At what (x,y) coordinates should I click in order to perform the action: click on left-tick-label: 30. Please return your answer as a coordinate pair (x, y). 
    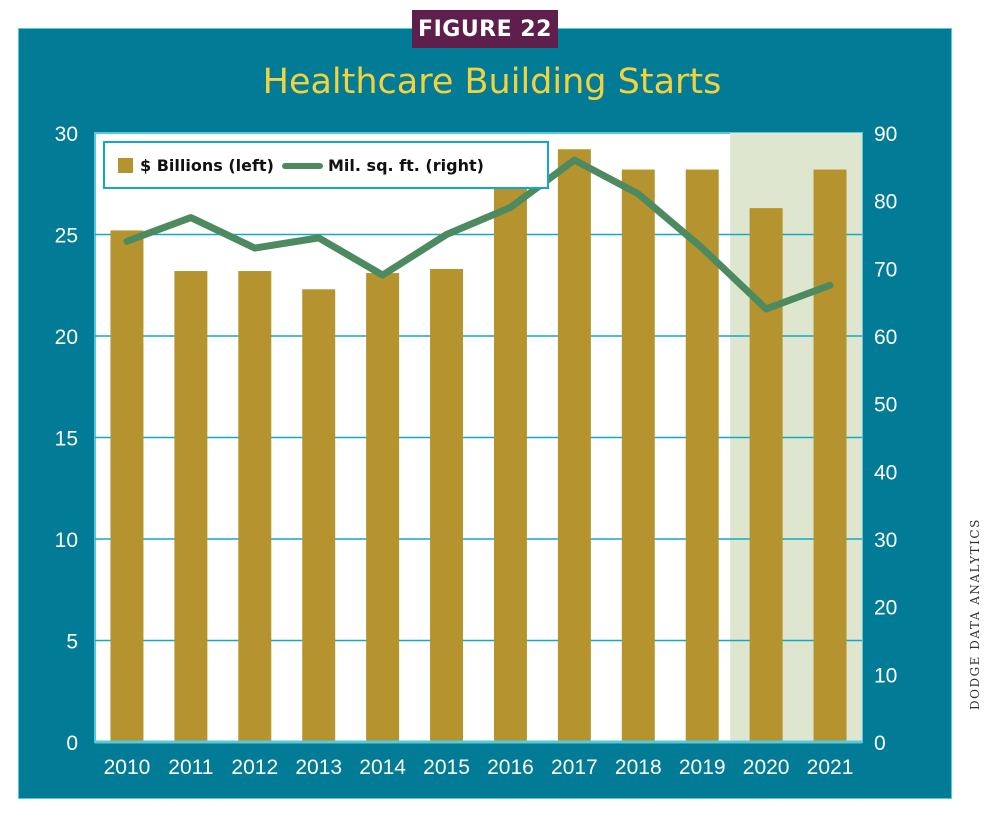
    Looking at the image, I should click on (66, 134).